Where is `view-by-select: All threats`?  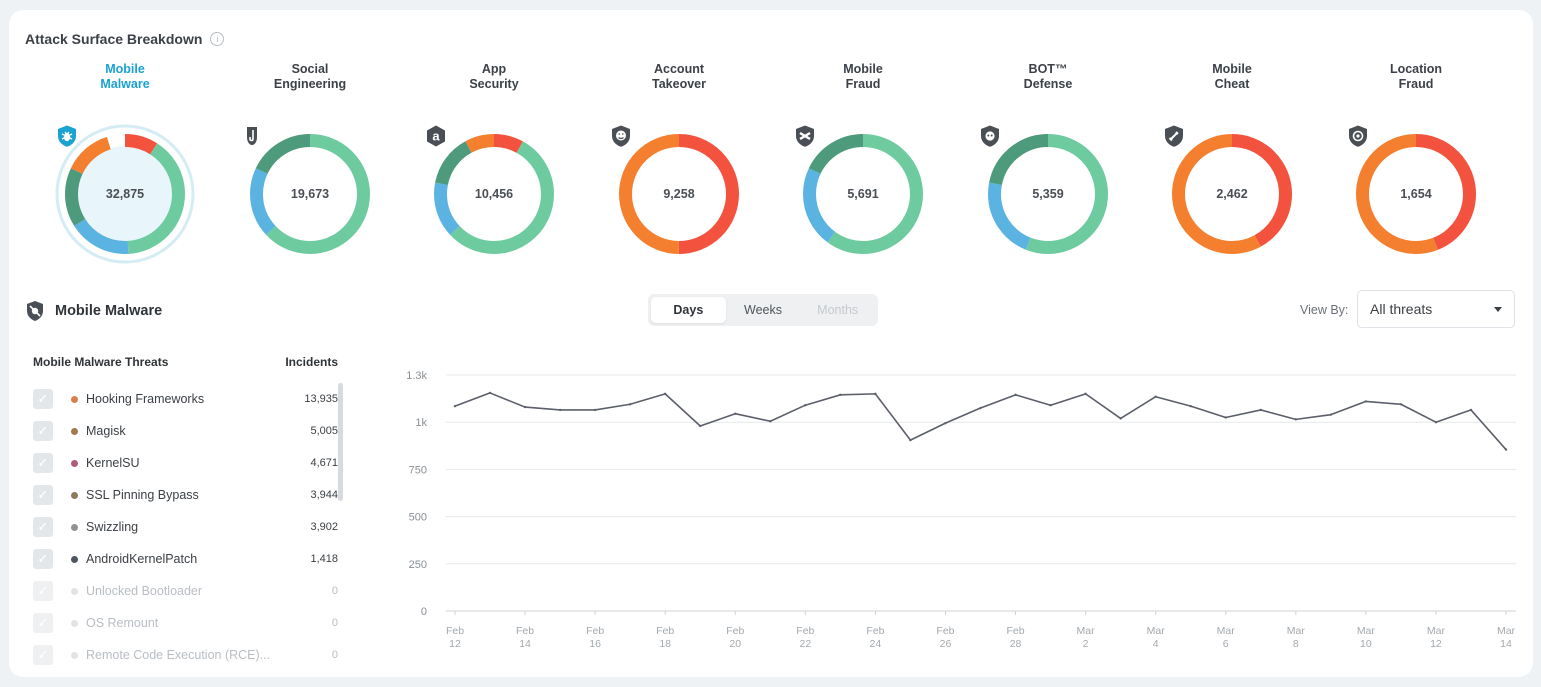 view-by-select: All threats is located at coordinates (1436, 309).